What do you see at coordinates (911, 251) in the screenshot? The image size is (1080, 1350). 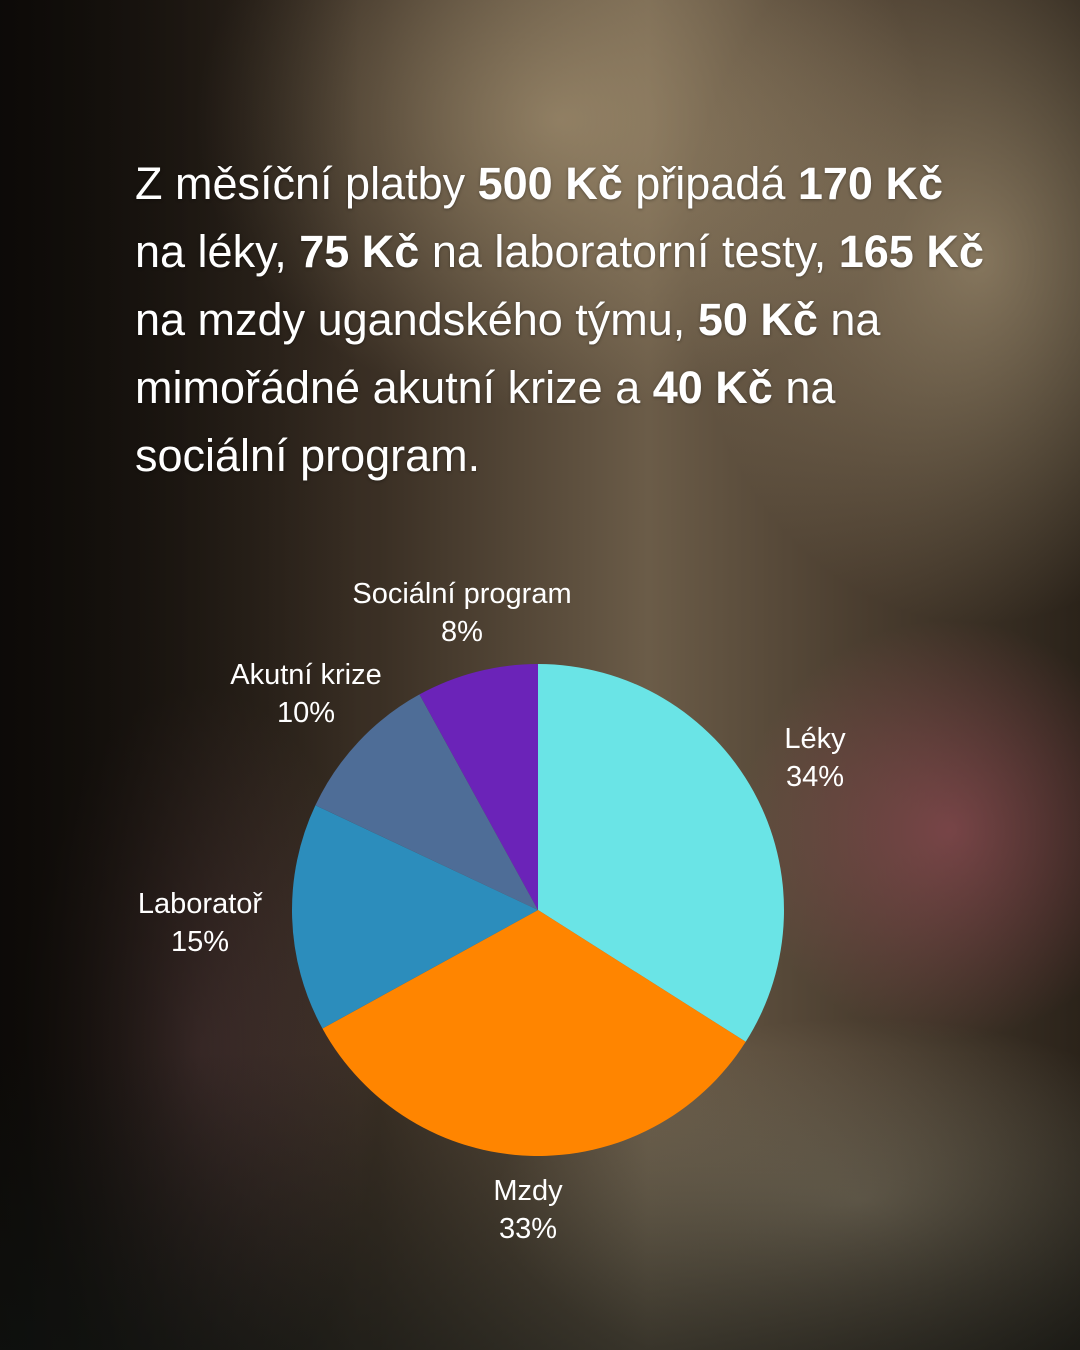 I see `headline-amount-wages: 165 Kč` at bounding box center [911, 251].